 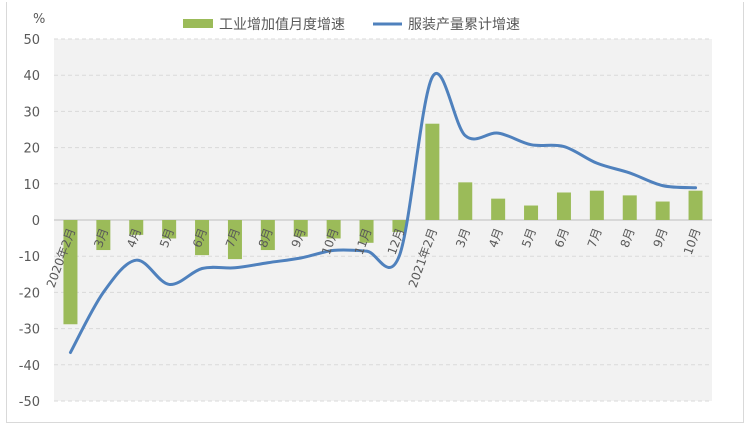 I want to click on y-tick-label: 40, so click(x=31, y=76).